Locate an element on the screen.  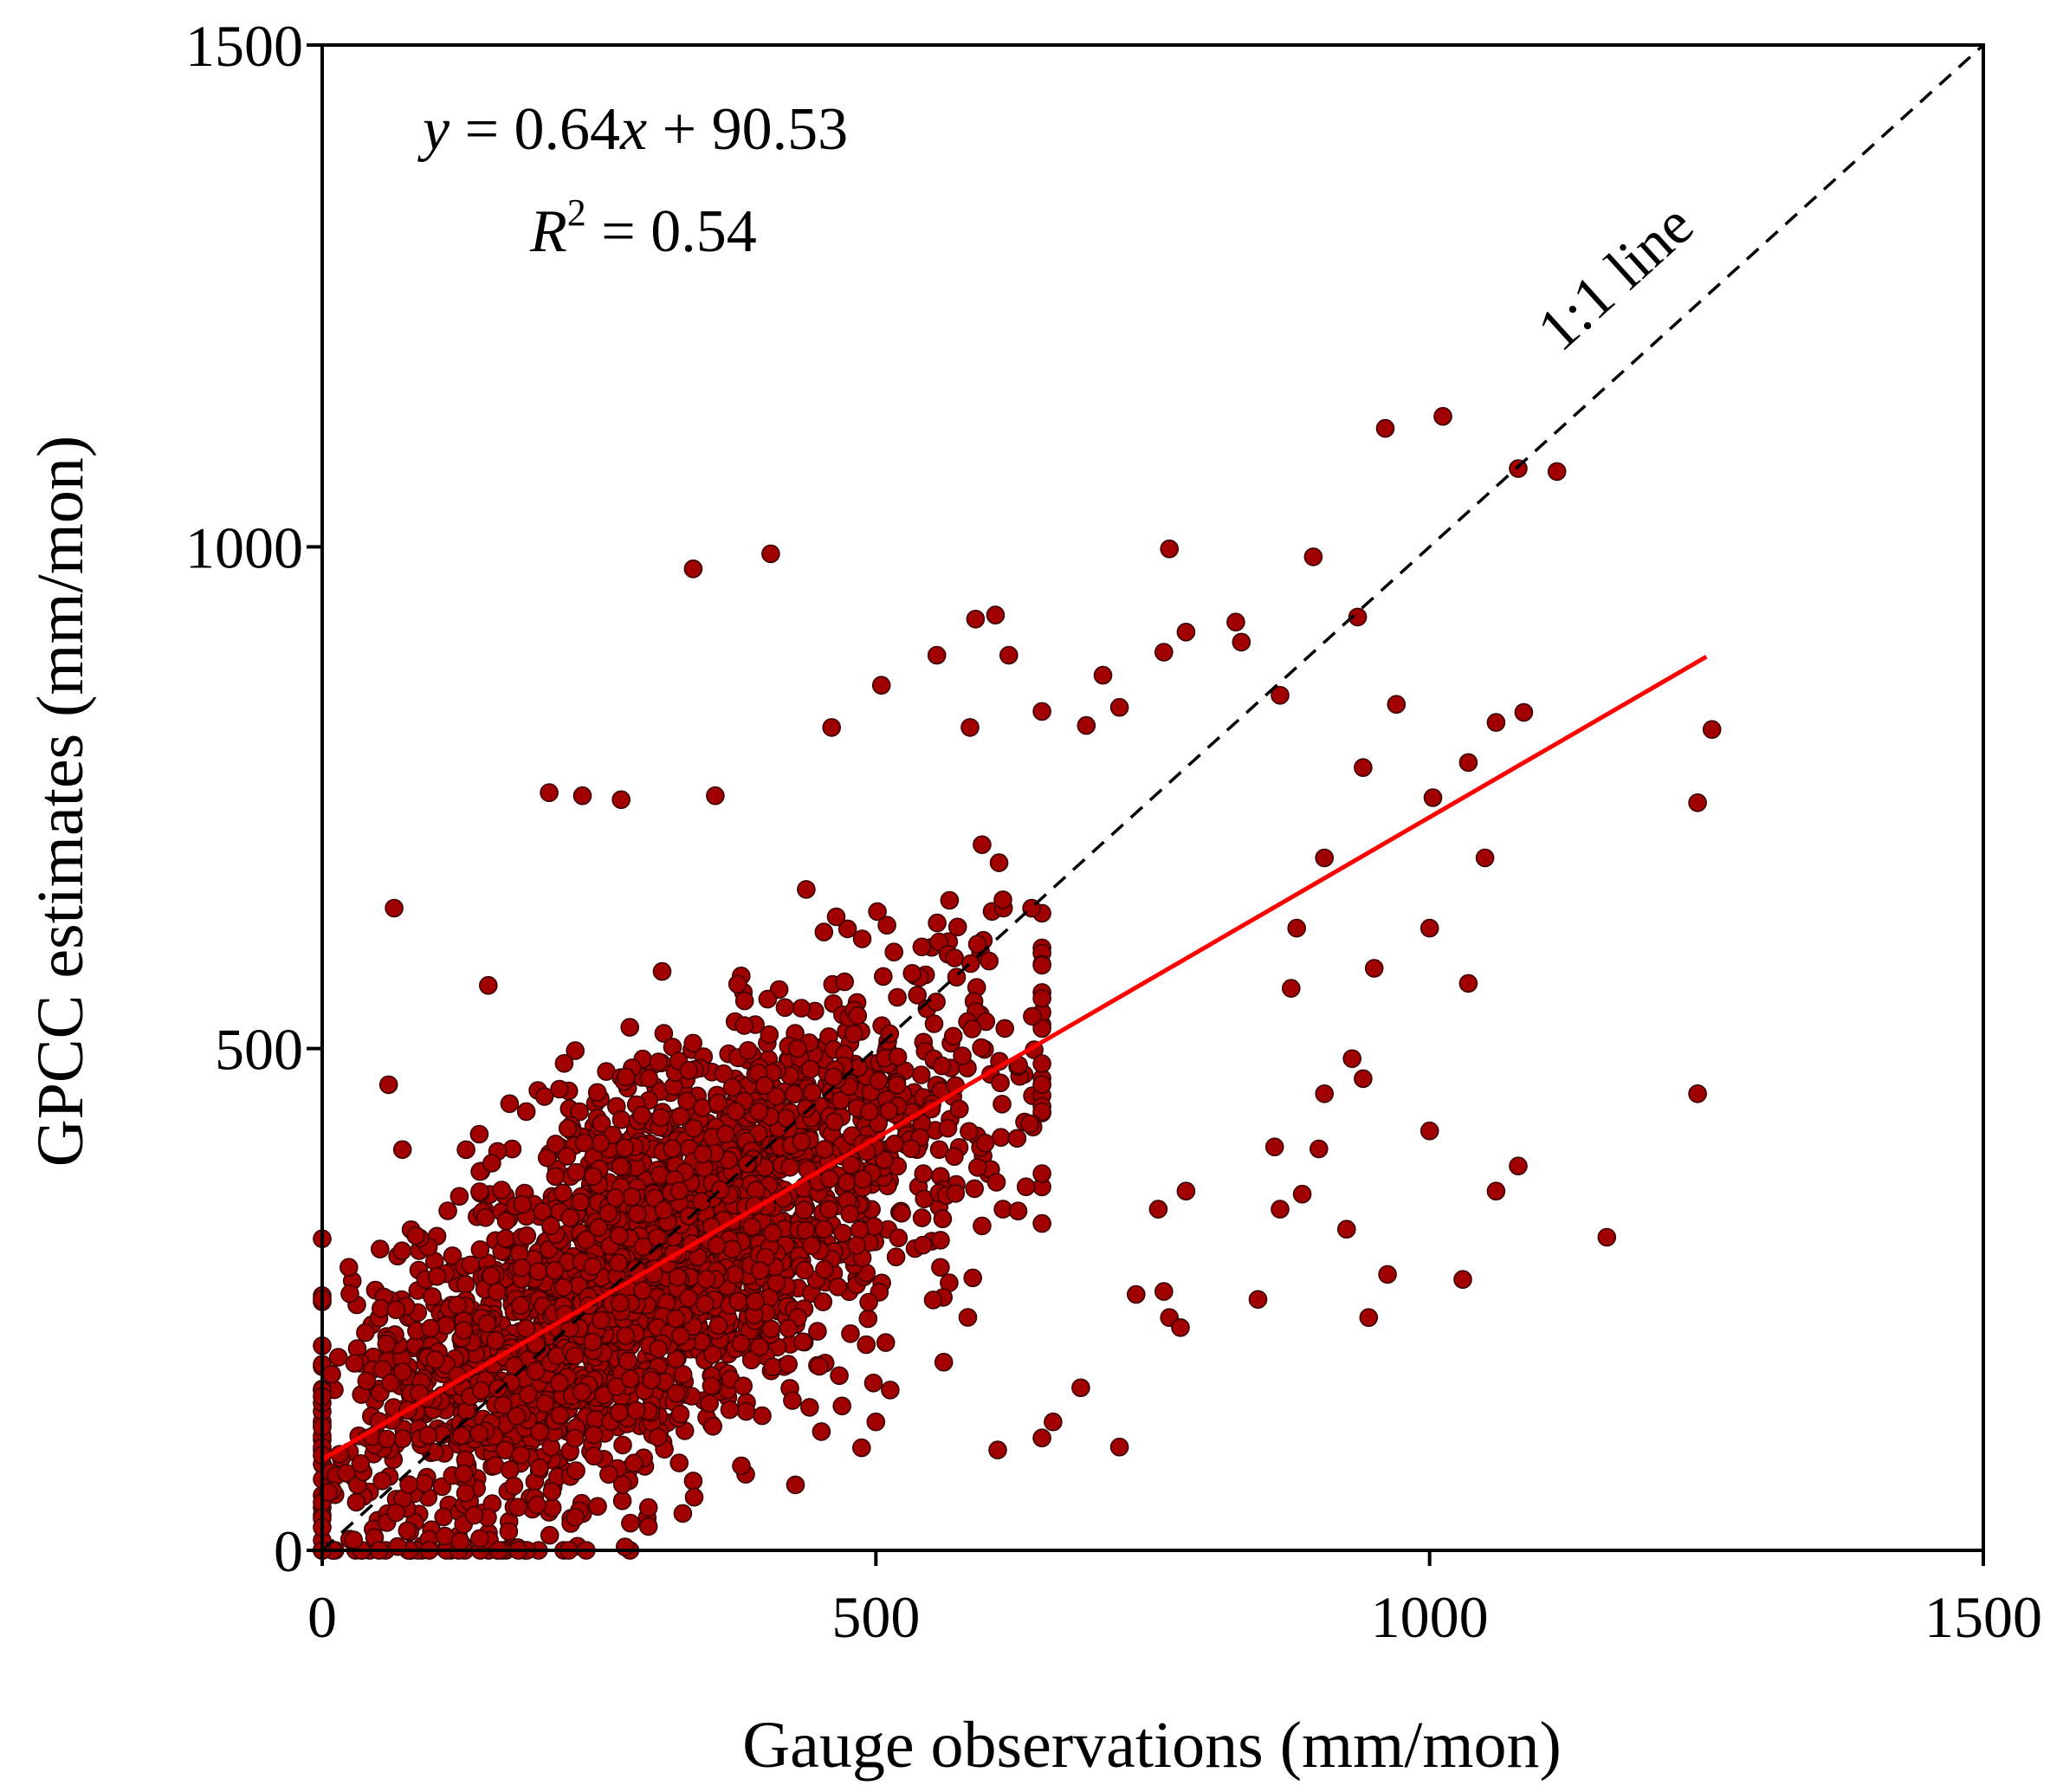
r2-r: R is located at coordinates (548, 231).